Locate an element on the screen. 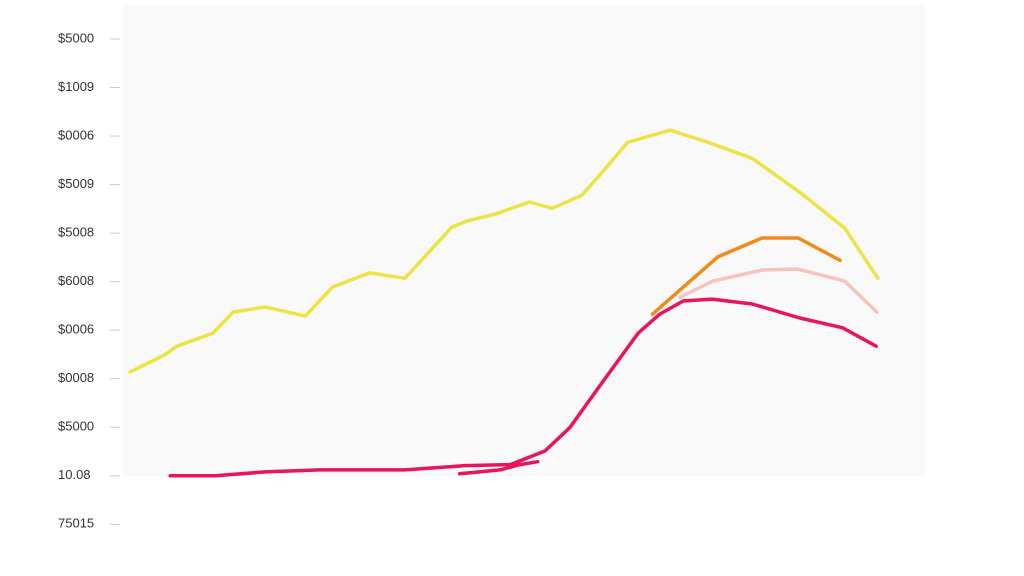 The width and height of the screenshot is (1024, 576). y-tick-label: $0008 is located at coordinates (76, 377).